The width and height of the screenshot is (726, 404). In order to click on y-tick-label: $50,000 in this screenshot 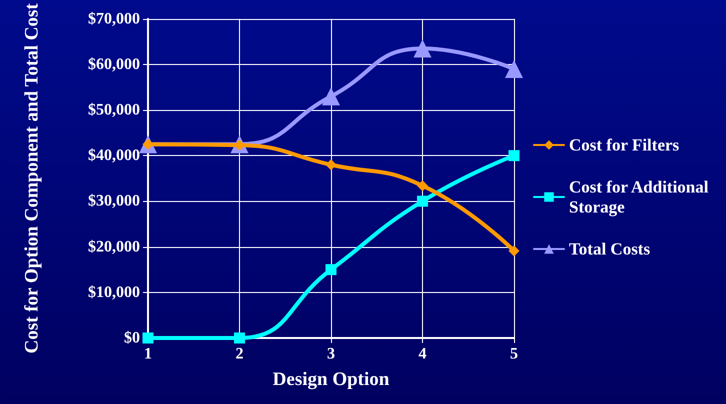, I will do `click(114, 110)`.